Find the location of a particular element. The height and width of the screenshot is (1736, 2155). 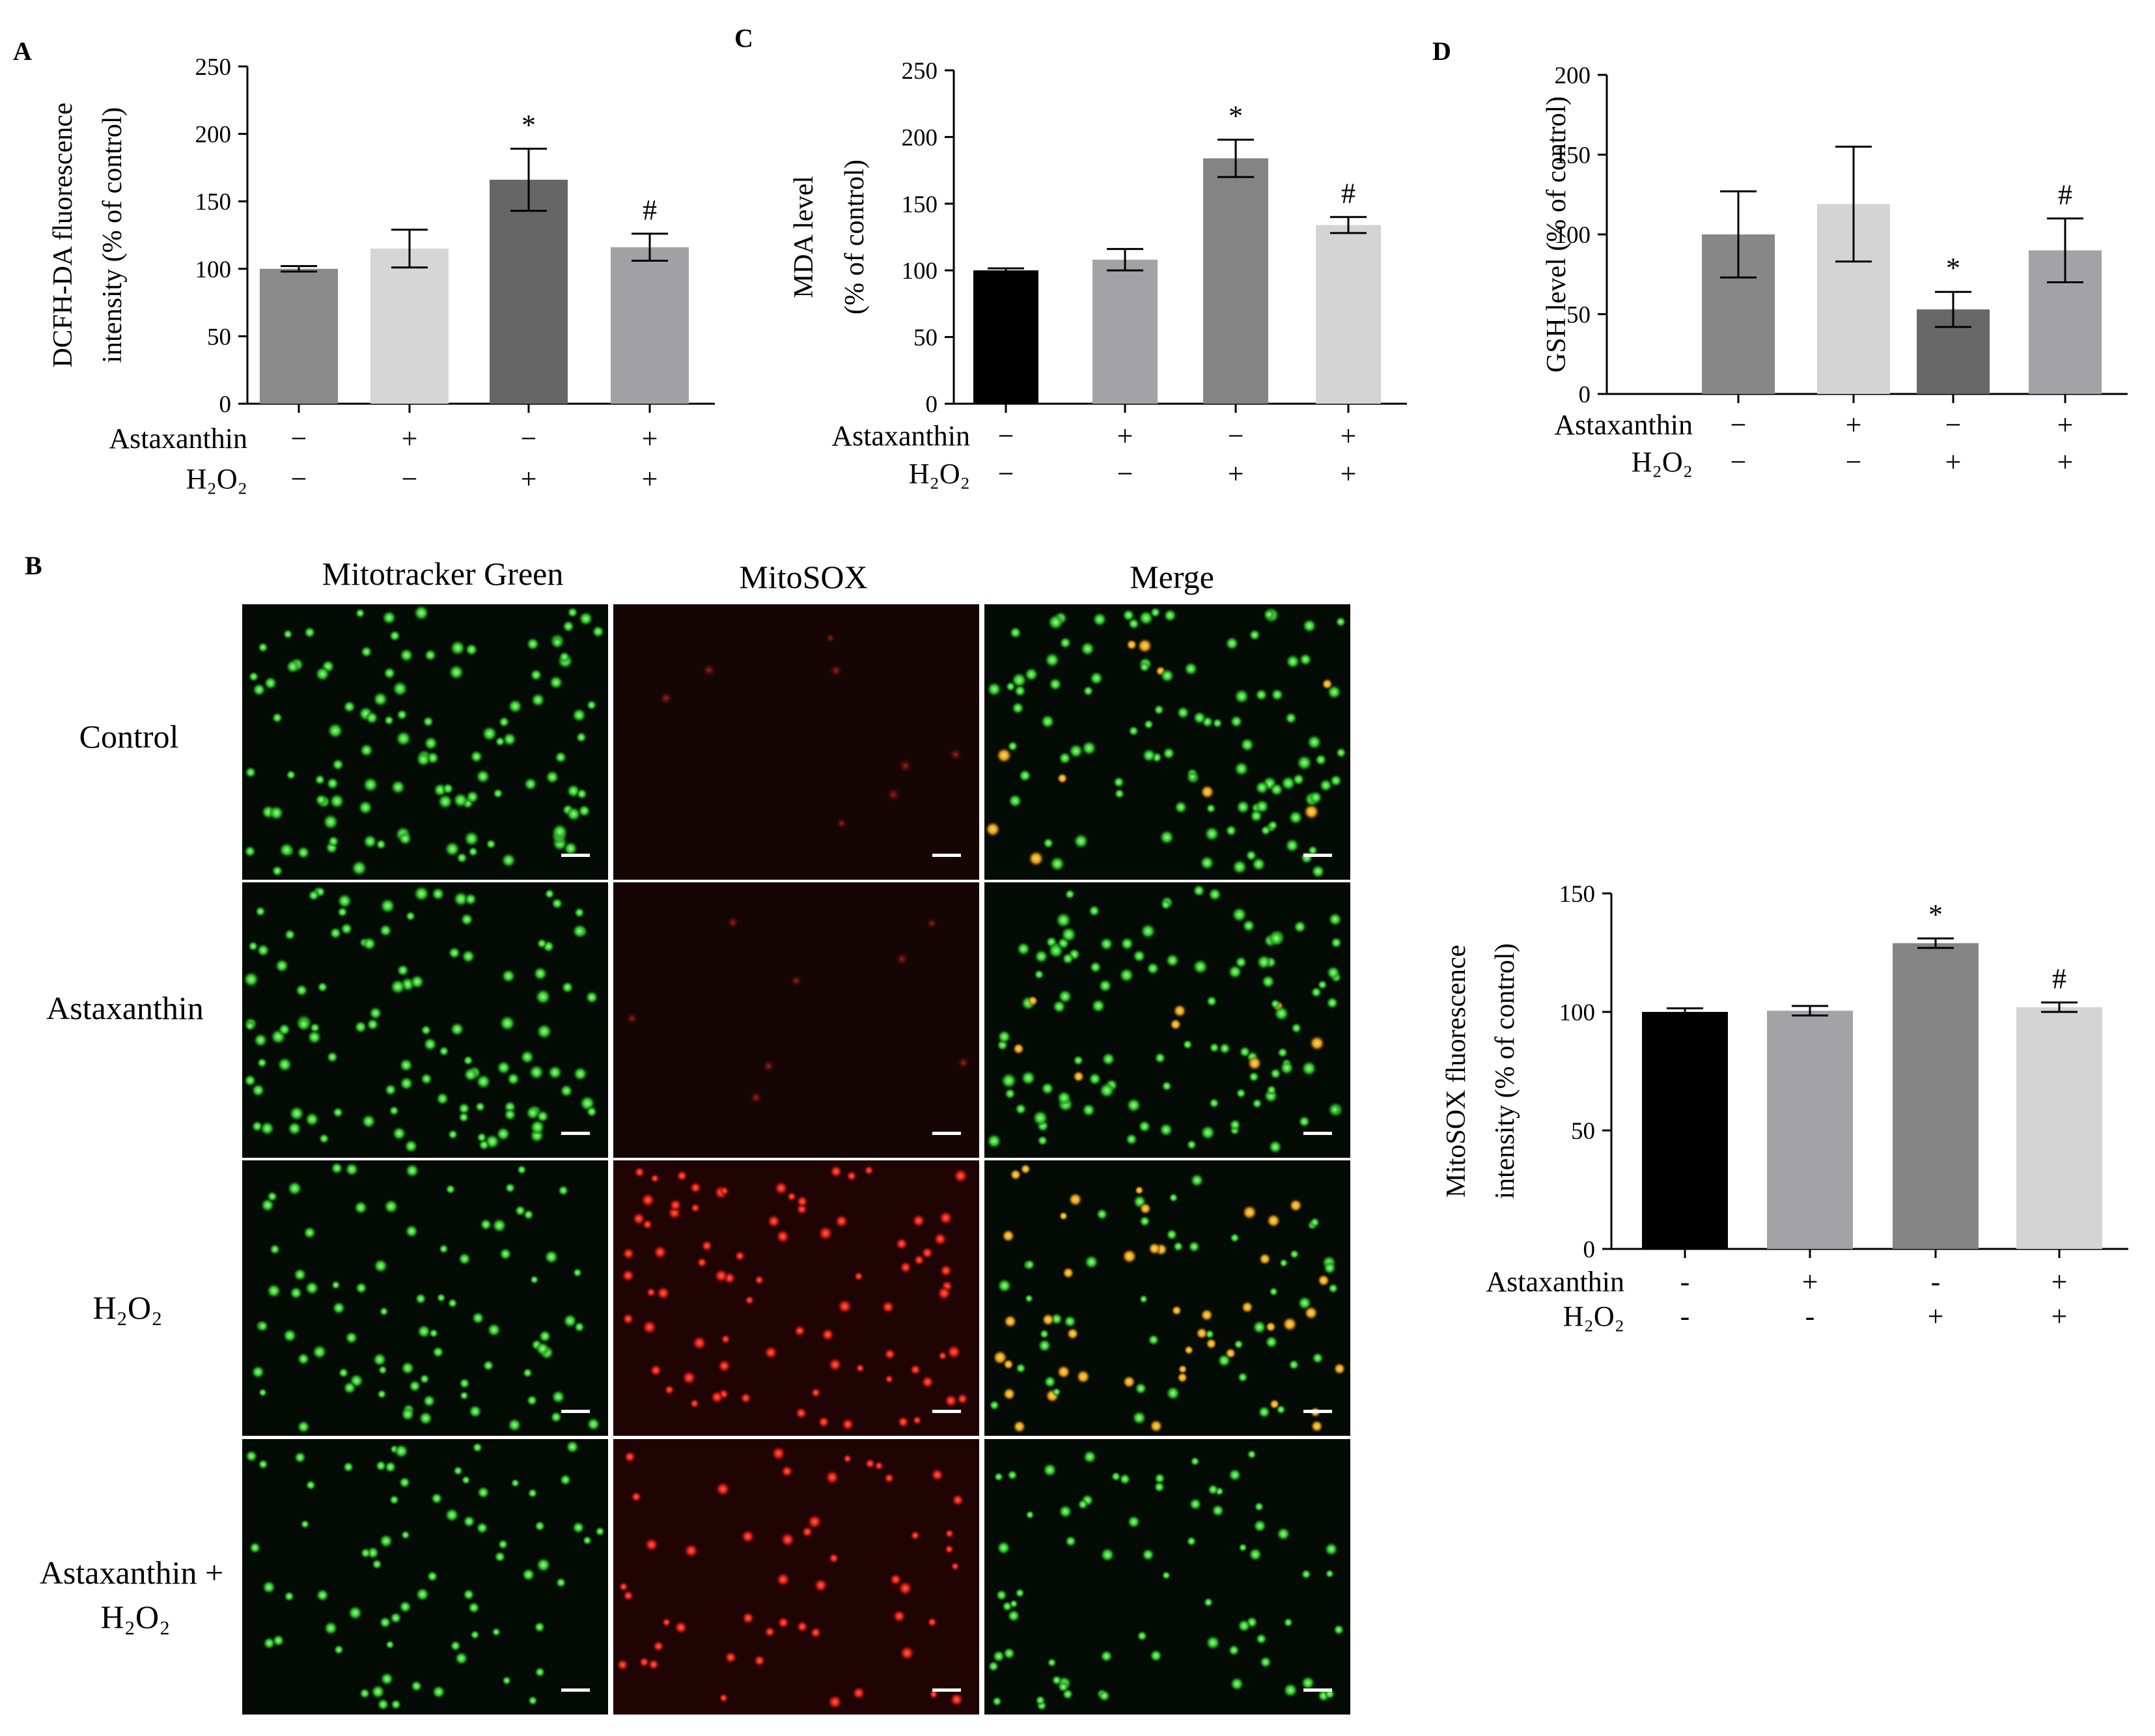

bar is located at coordinates (650, 326).